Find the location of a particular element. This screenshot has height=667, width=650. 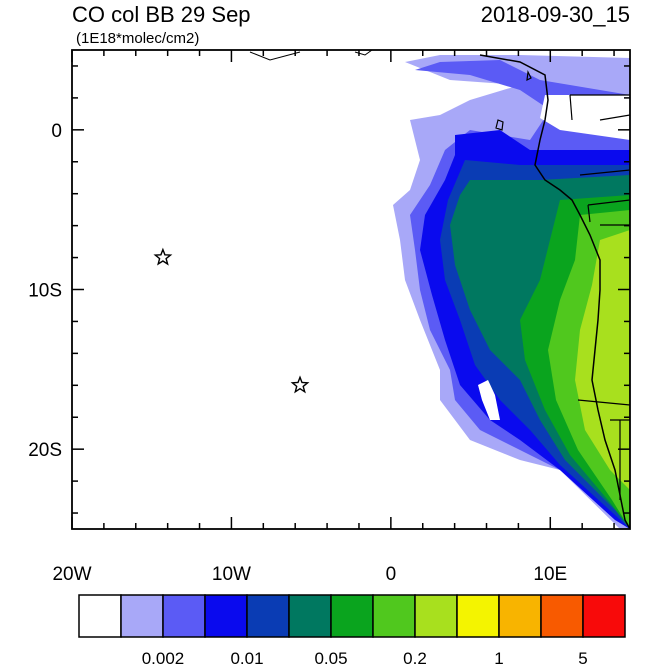

site-markers is located at coordinates (231, 320).